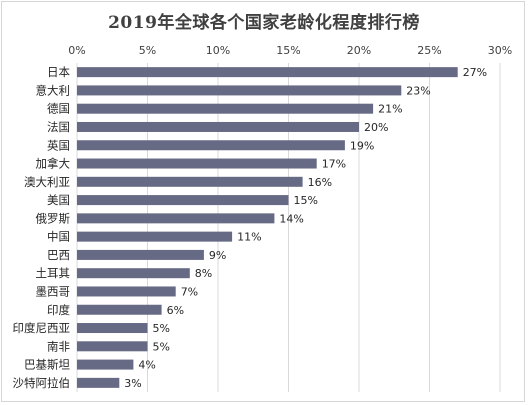 This screenshot has height=405, width=528. Describe the element at coordinates (376, 127) in the screenshot. I see `data-label: 20%` at that location.